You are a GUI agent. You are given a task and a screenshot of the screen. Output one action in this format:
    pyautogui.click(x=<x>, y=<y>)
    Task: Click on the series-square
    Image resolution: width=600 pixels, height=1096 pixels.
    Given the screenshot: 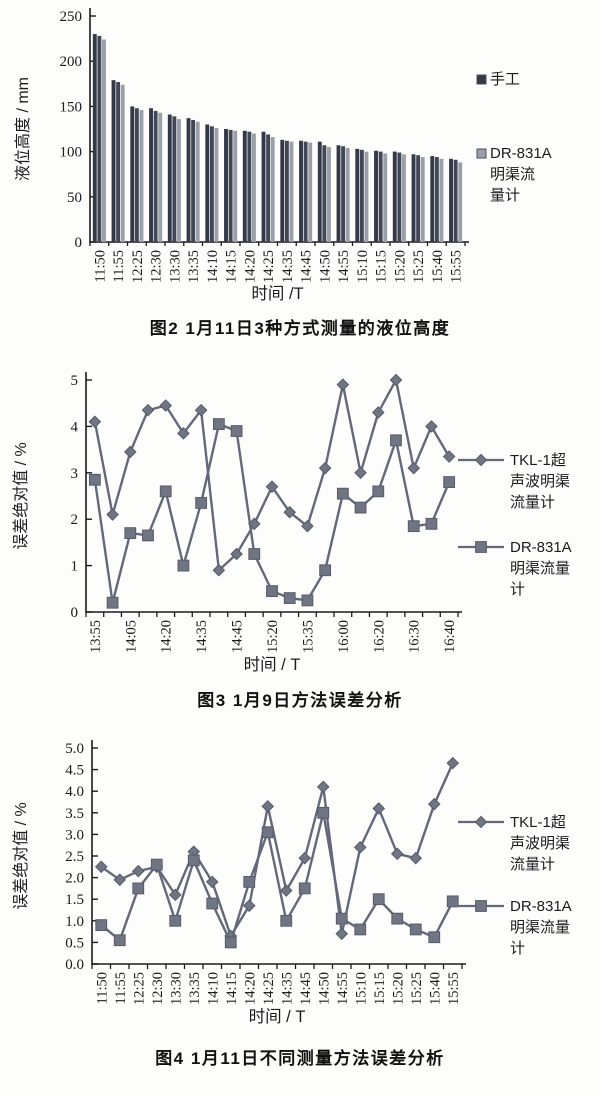 What is the action you would take?
    pyautogui.click(x=277, y=877)
    